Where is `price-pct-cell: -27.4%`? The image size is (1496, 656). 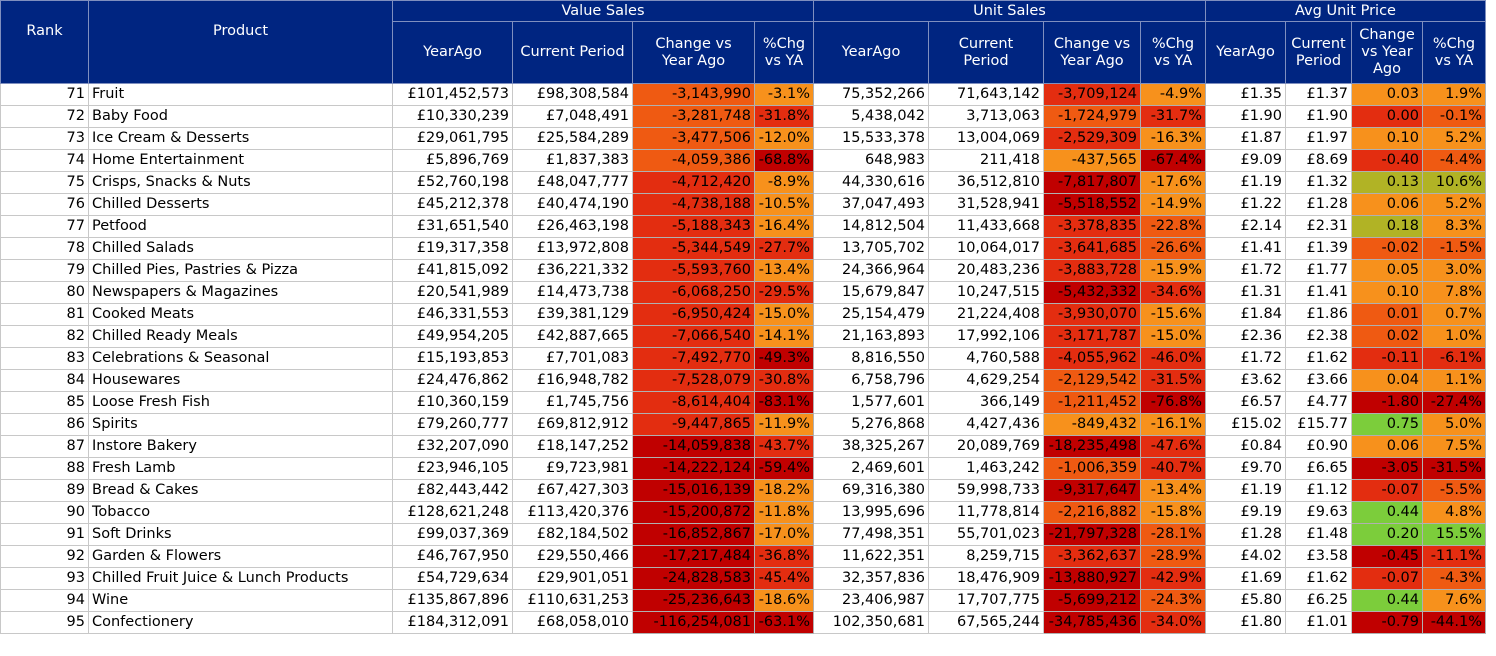 price-pct-cell: -27.4% is located at coordinates (1454, 402).